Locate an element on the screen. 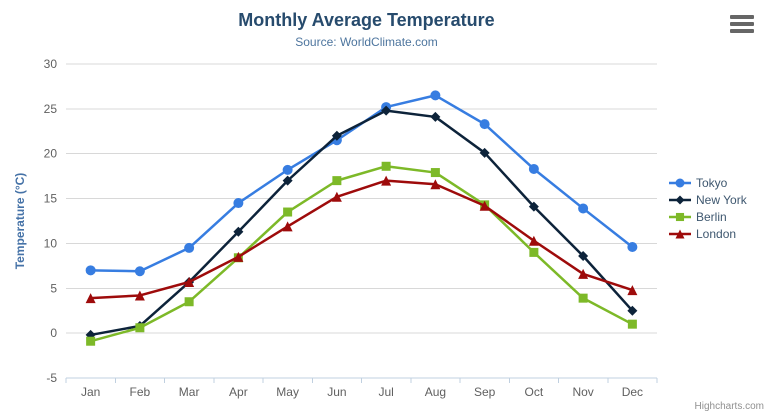  legend-item-tokyo: Tokyo is located at coordinates (708, 182).